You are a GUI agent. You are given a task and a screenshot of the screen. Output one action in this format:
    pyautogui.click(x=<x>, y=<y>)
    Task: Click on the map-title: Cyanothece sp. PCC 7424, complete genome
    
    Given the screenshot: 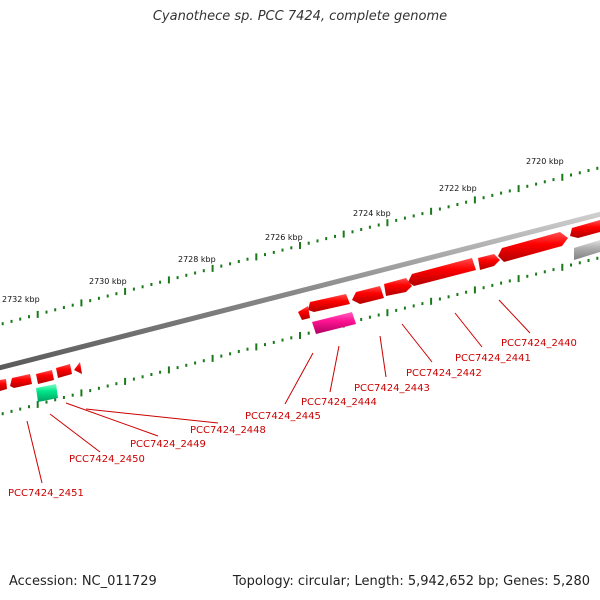 What is the action you would take?
    pyautogui.click(x=300, y=16)
    